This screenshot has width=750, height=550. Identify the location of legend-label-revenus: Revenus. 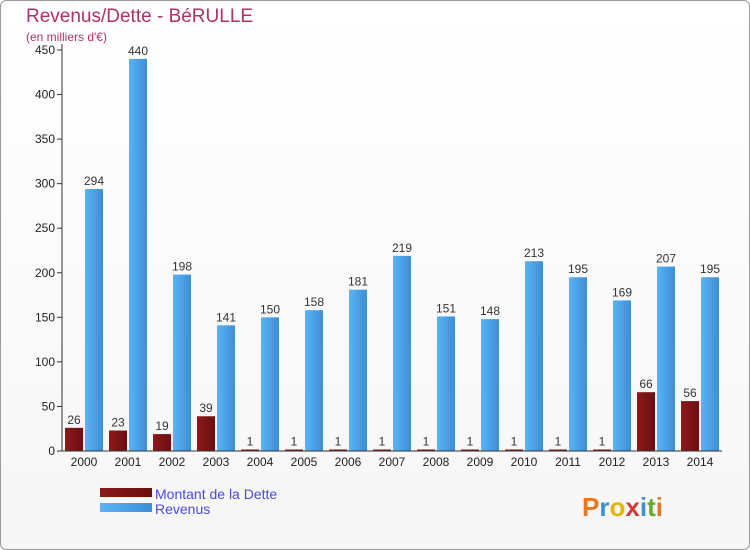
(182, 509).